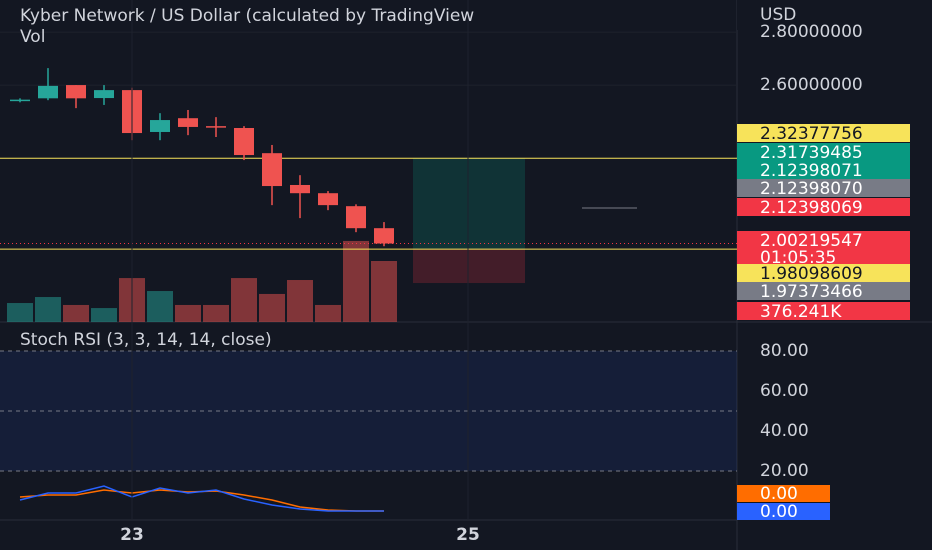 The image size is (932, 550). I want to click on indicator-title: Stoch RSI (3, 3, 14, 14, close), so click(146, 340).